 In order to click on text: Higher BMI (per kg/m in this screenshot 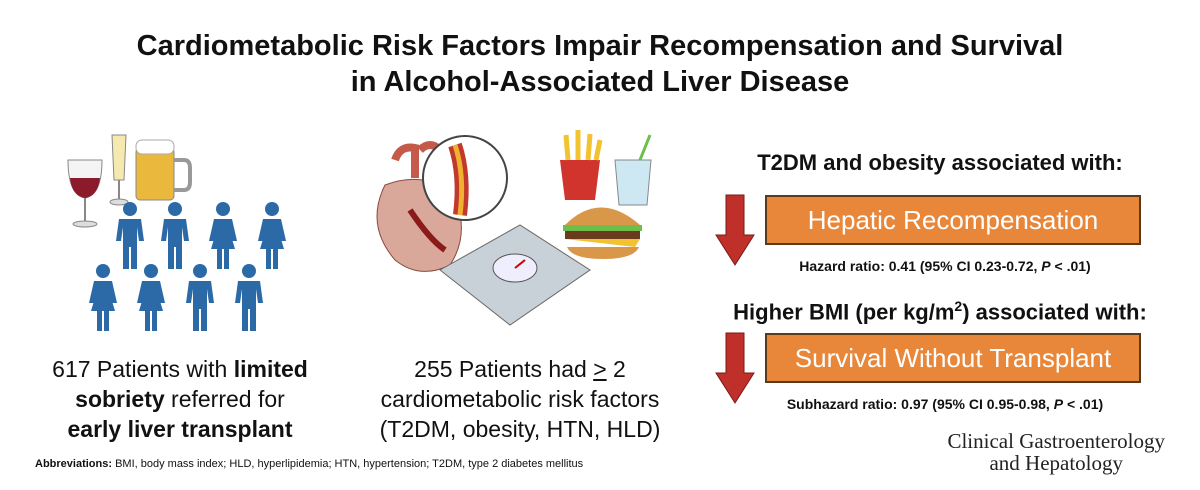, I will do `click(844, 312)`.